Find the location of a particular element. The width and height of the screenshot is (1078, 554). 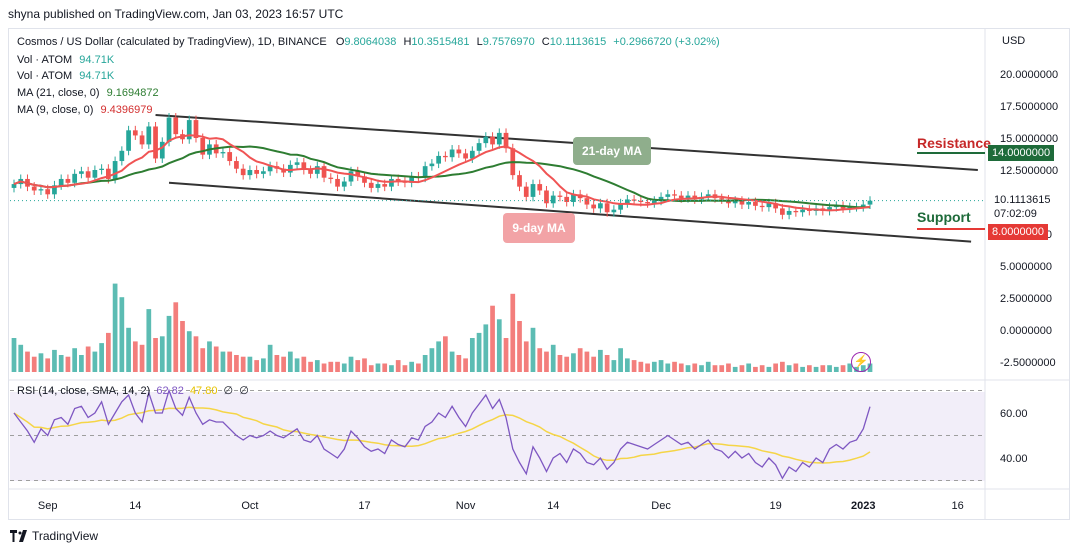

legend-ma21-label: MA (21, close, 0) is located at coordinates (58, 93).